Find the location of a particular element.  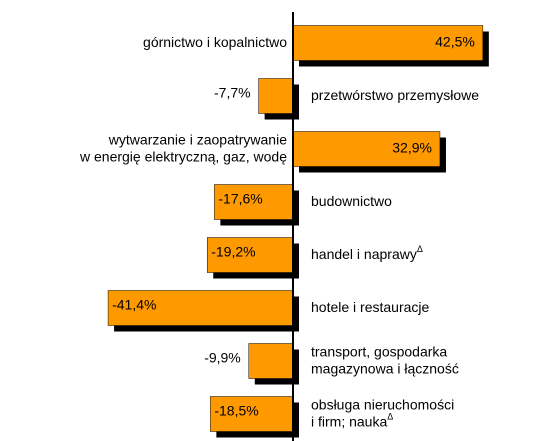

category-label: hotele i restauracje is located at coordinates (370, 307).